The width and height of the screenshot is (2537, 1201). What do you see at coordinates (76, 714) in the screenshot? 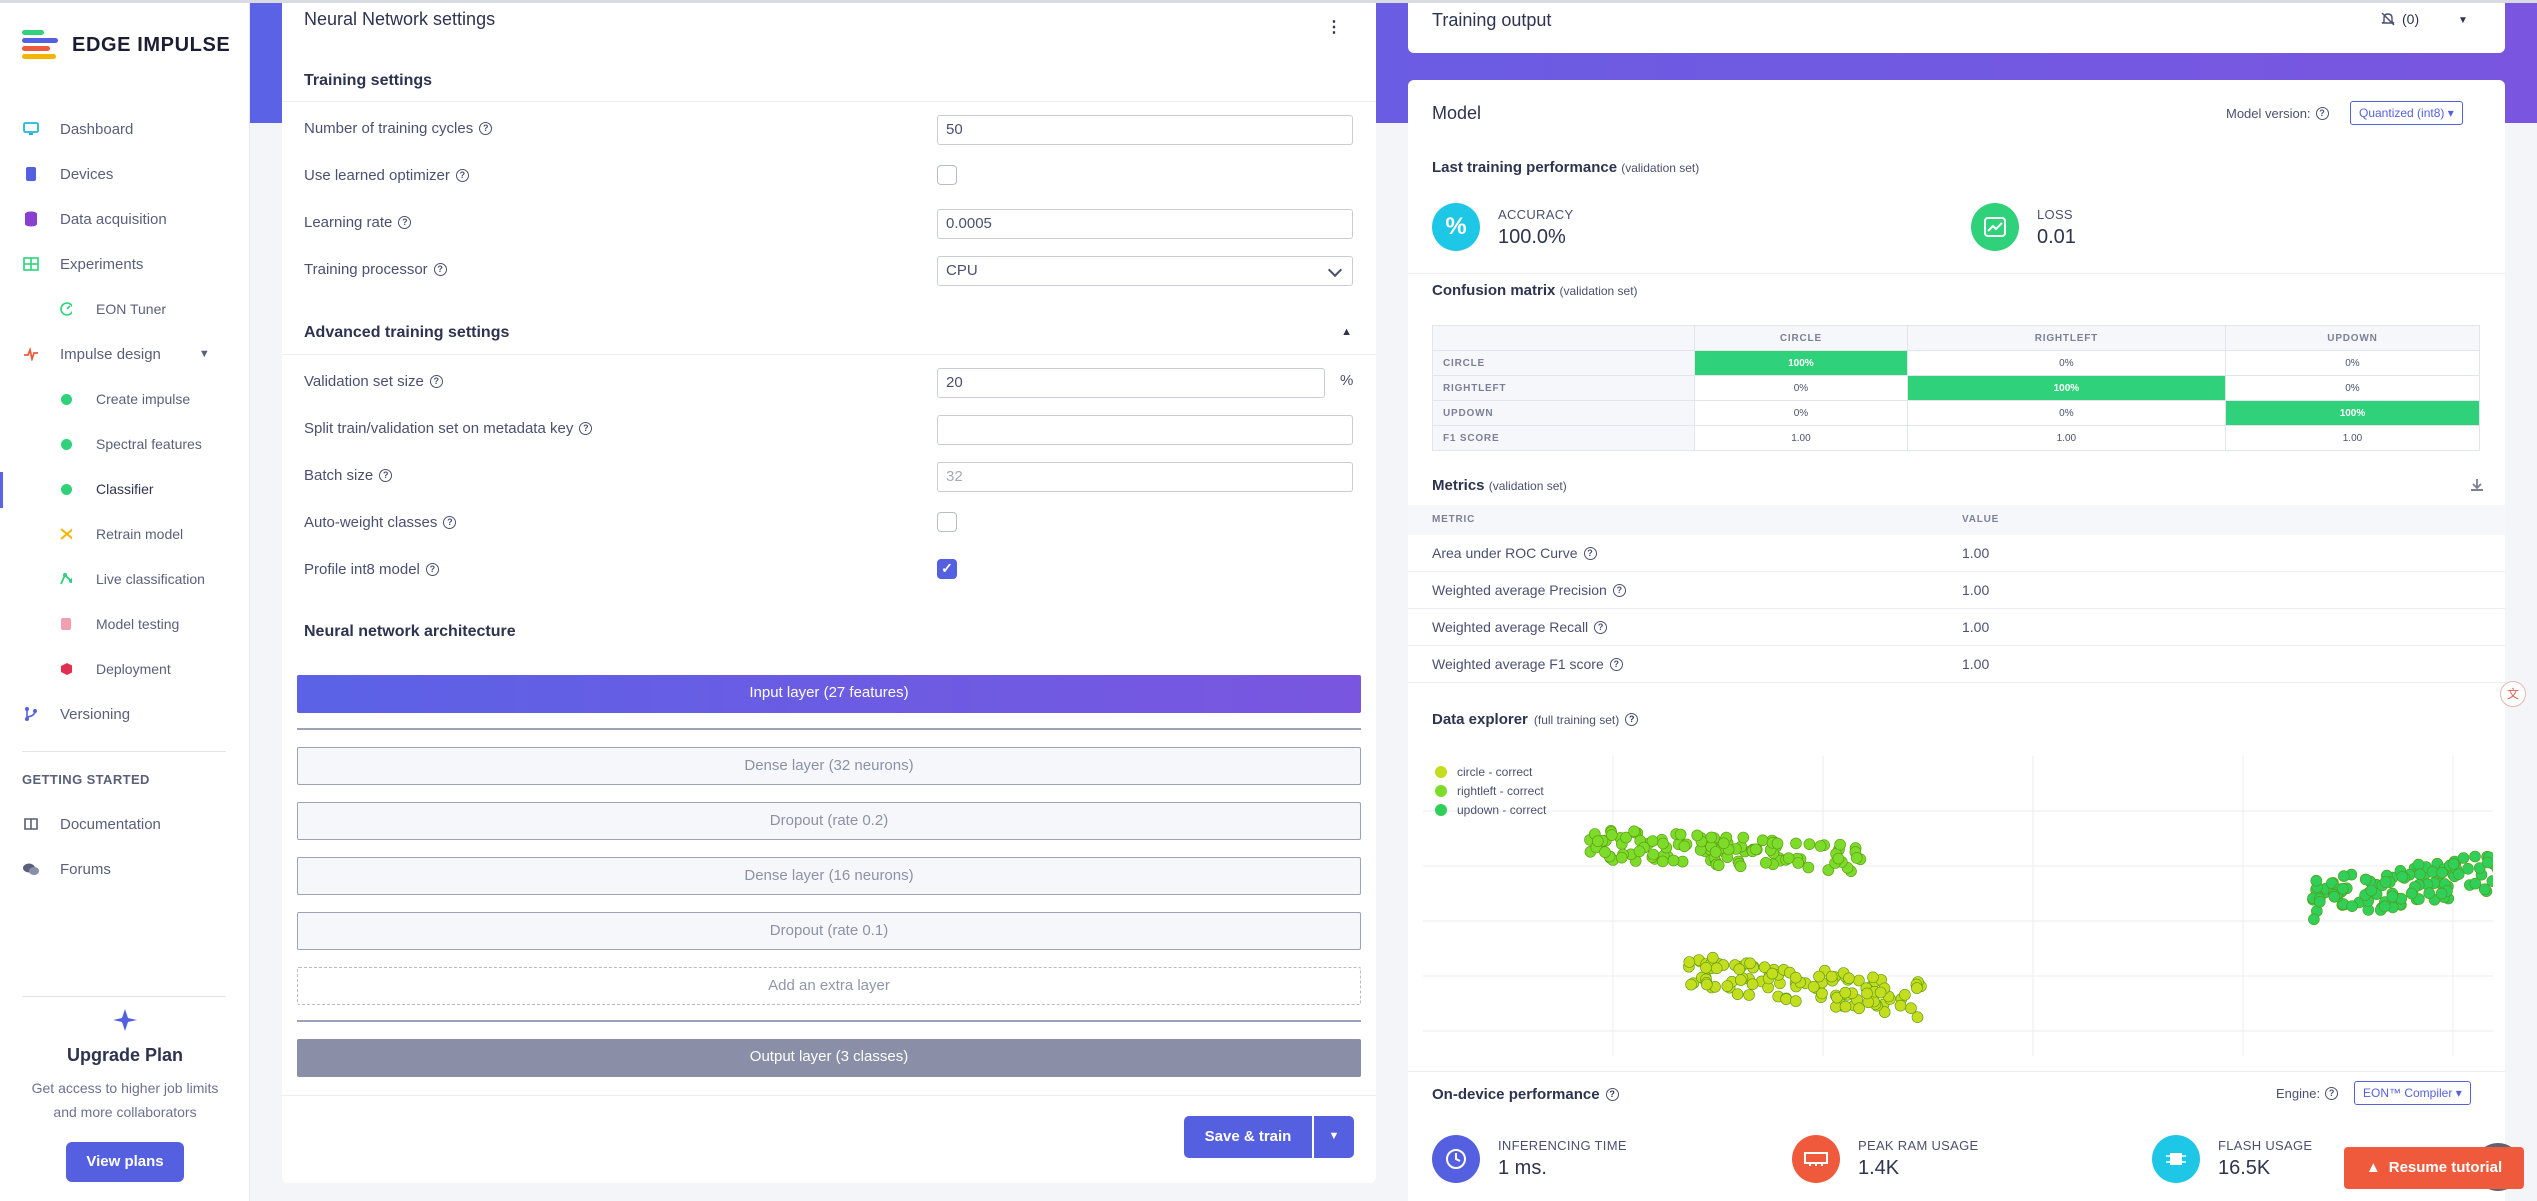
I see `sidebar-item-versioning: Versioning` at bounding box center [76, 714].